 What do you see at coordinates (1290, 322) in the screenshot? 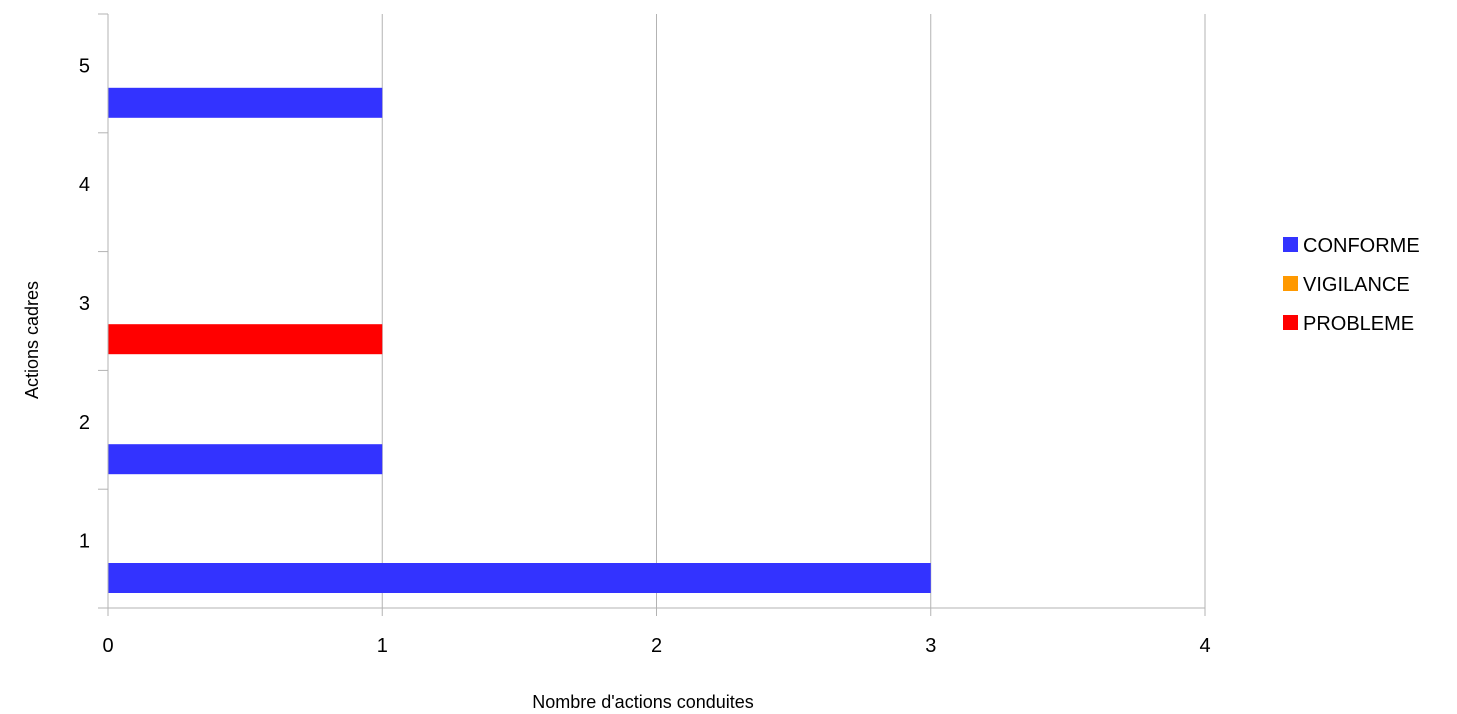
I see `legend-swatch-probleme` at bounding box center [1290, 322].